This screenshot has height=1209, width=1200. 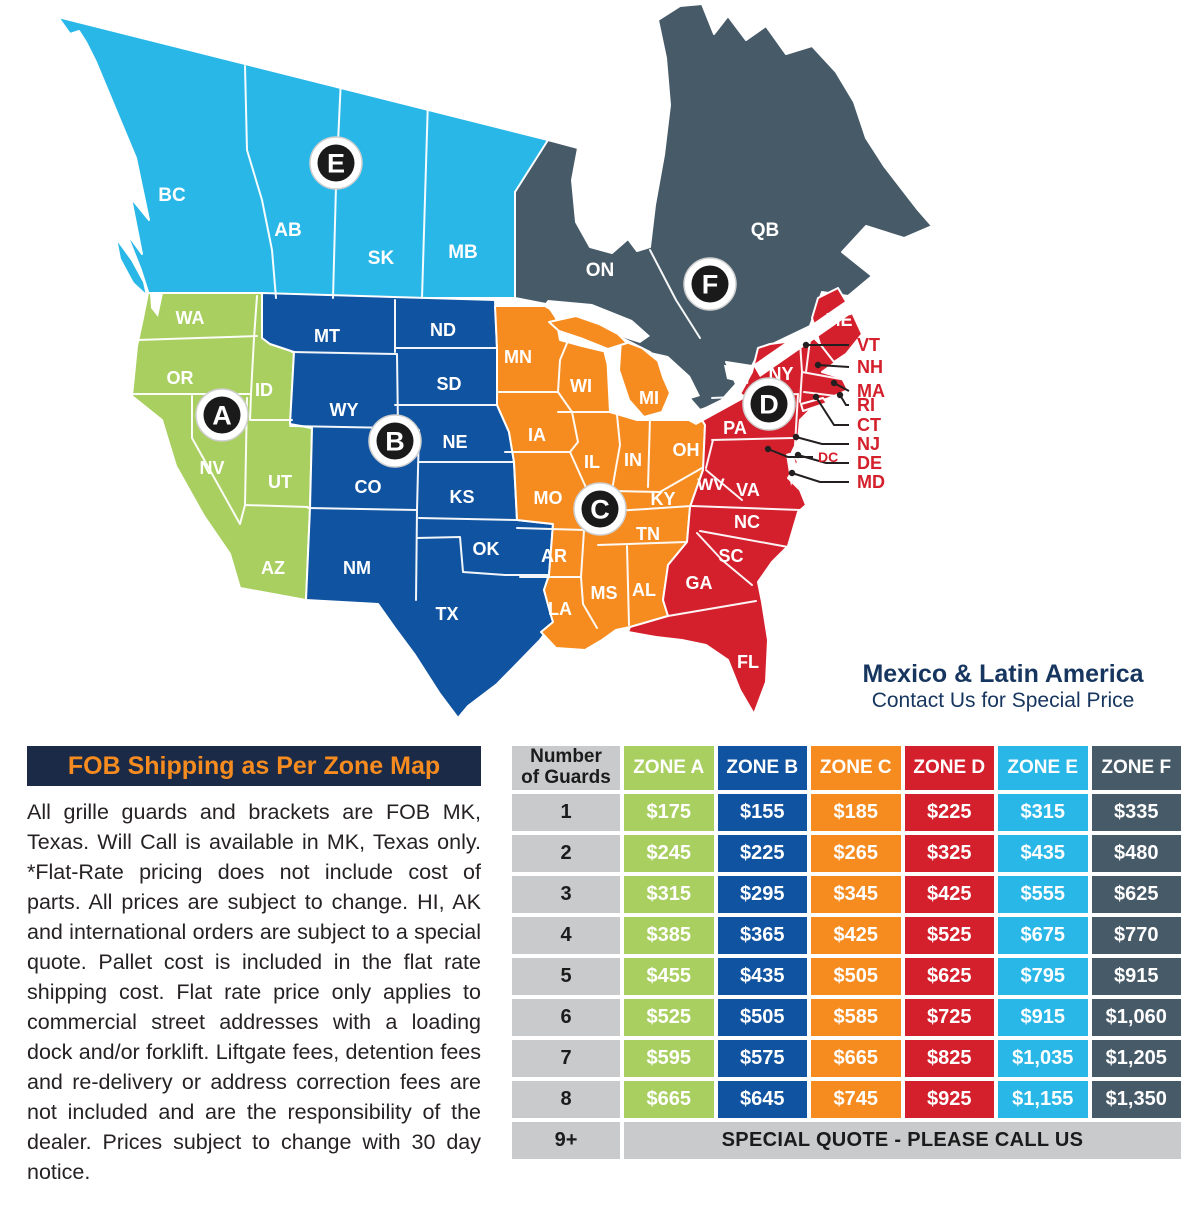 What do you see at coordinates (762, 976) in the screenshot?
I see `price-row-5-zone_b: $435` at bounding box center [762, 976].